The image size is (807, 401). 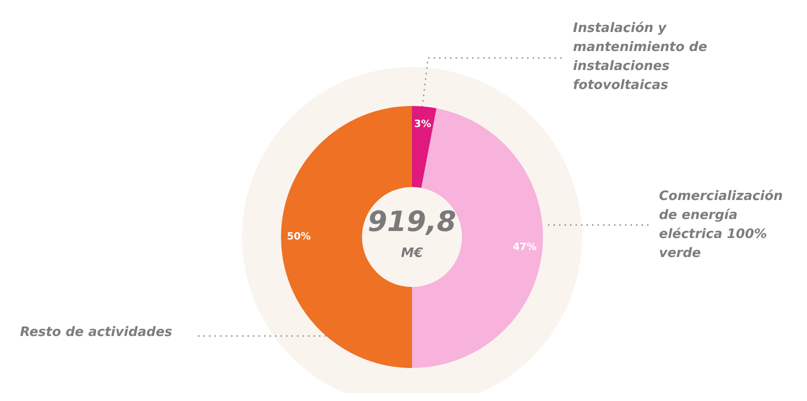 What do you see at coordinates (721, 225) in the screenshot?
I see `slice-label: Comercialización de energía eléctrica 100% verde` at bounding box center [721, 225].